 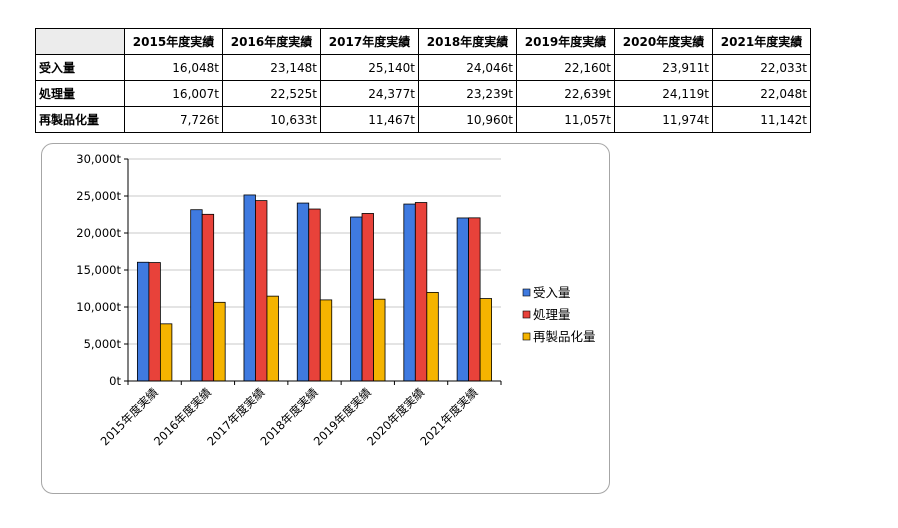 What do you see at coordinates (80, 119) in the screenshot?
I see `row-header: 再製品化量` at bounding box center [80, 119].